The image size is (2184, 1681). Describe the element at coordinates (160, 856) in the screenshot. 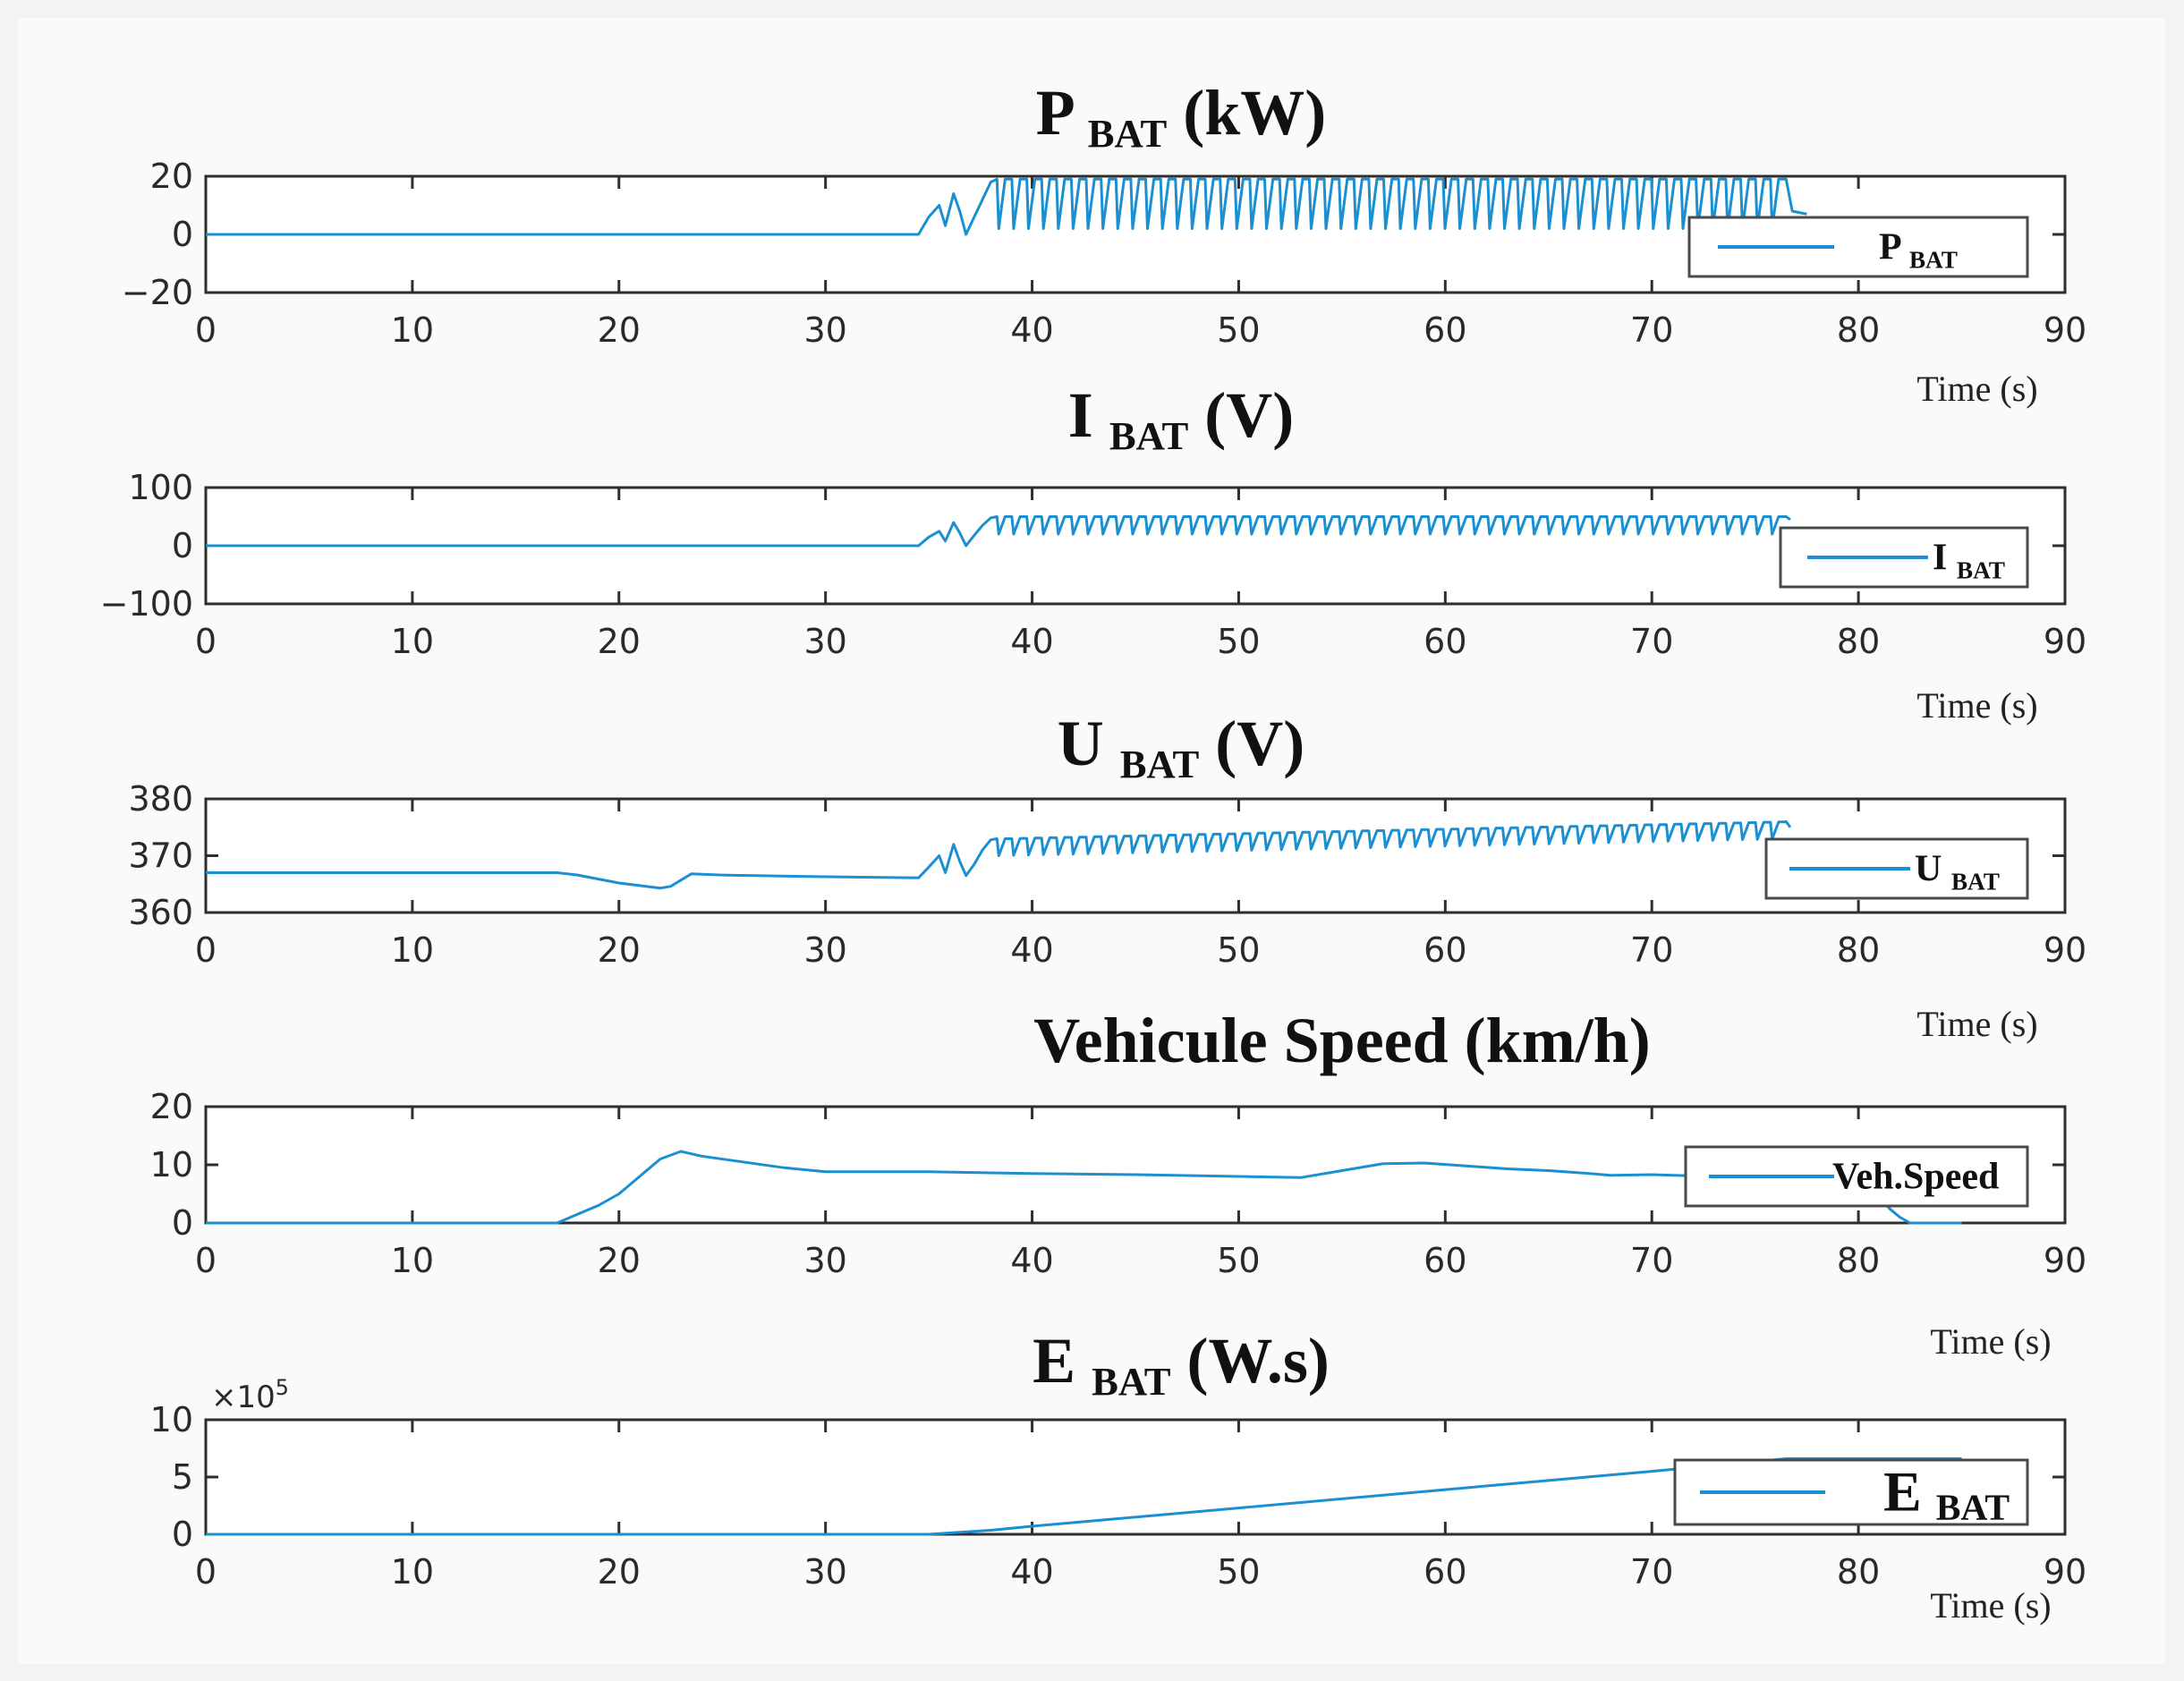

I see `y-tick-label: 370` at that location.